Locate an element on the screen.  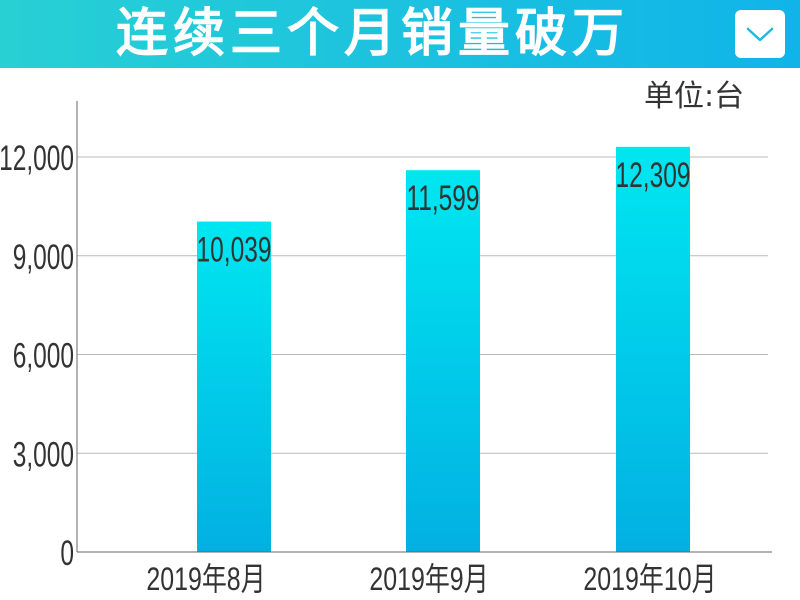
page-title: 连续三个月销量破万 is located at coordinates (373, 34).